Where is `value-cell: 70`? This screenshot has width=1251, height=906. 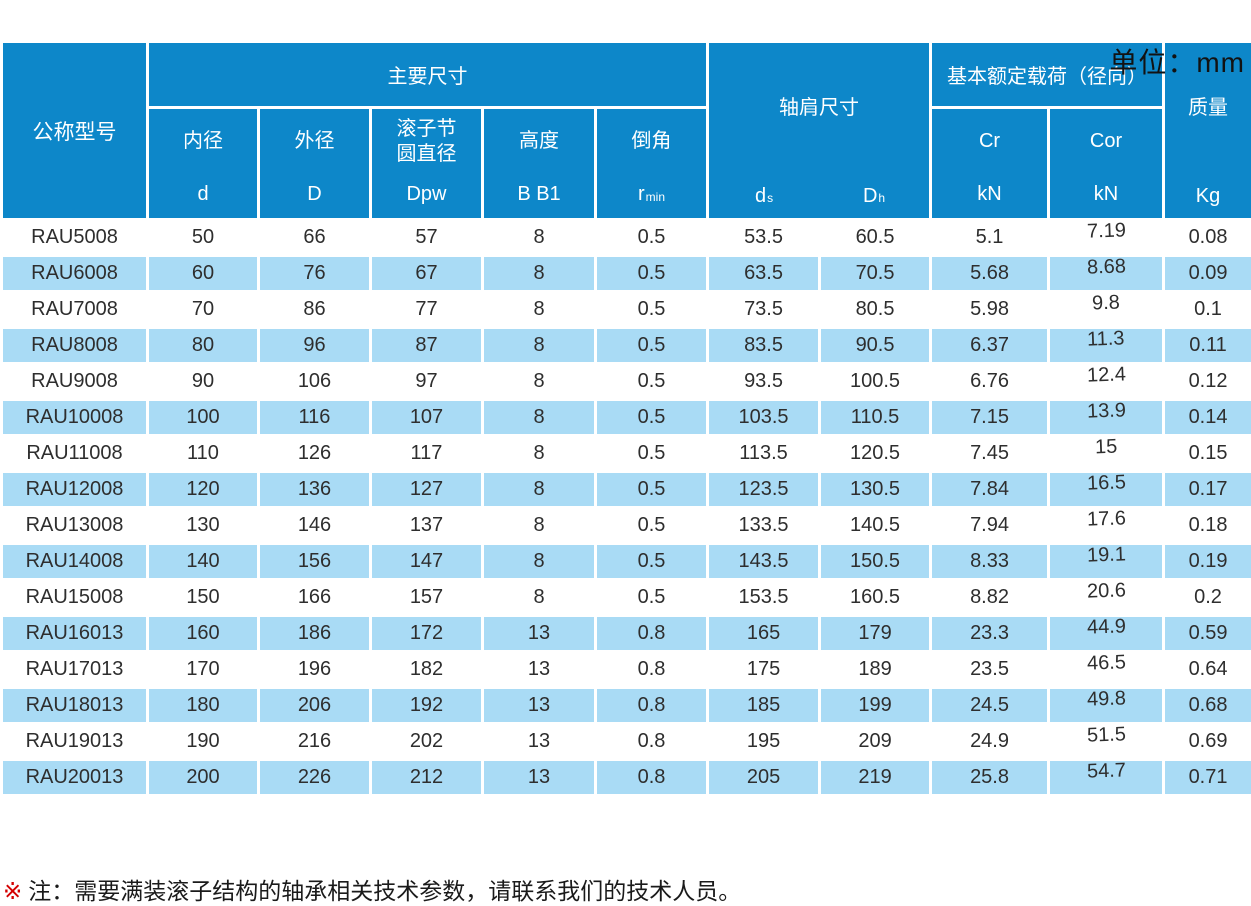
value-cell: 70 is located at coordinates (203, 310).